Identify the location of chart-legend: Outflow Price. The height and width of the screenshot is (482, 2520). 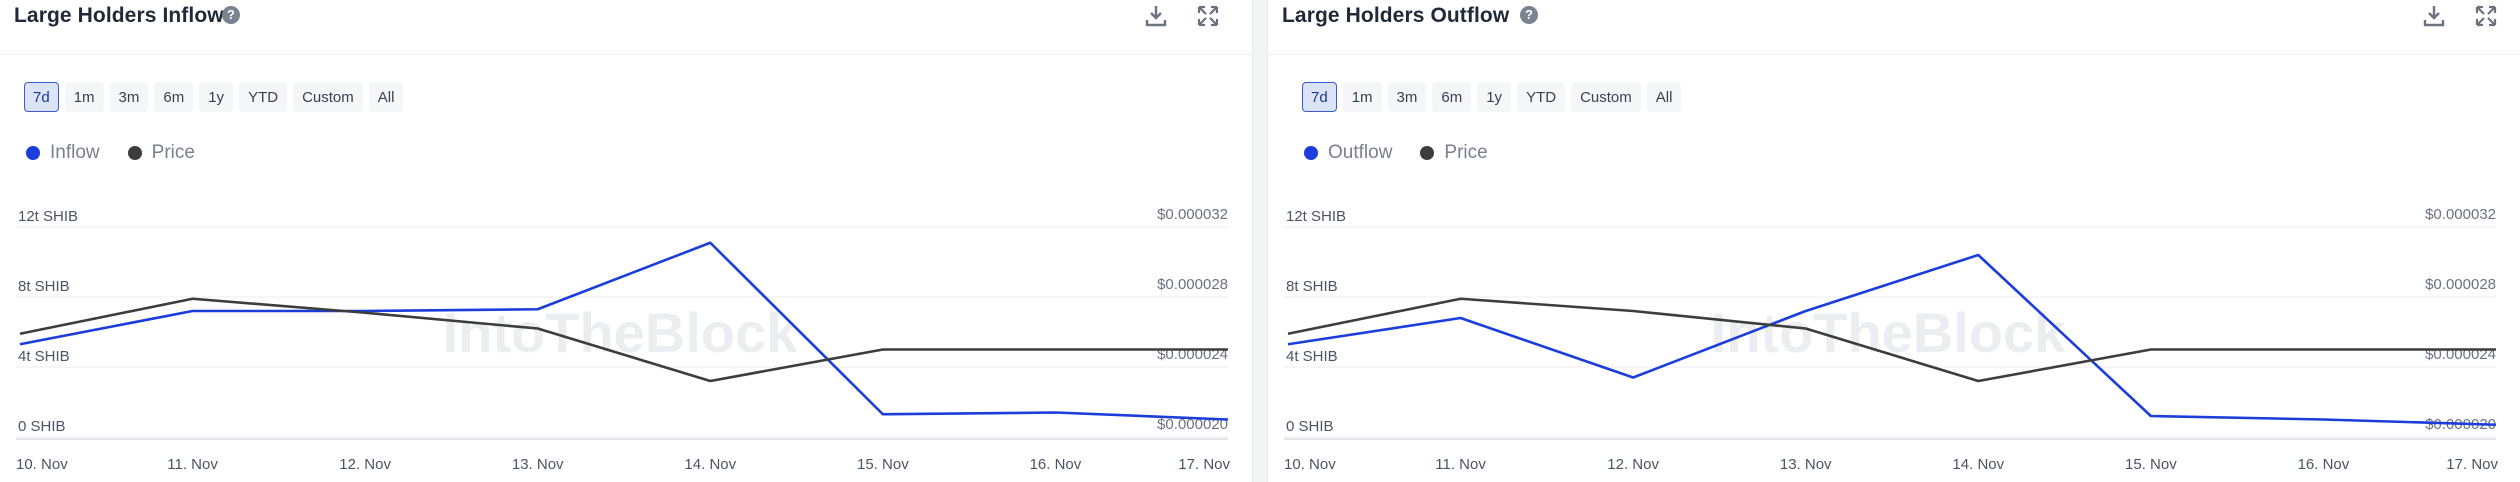
(1396, 153).